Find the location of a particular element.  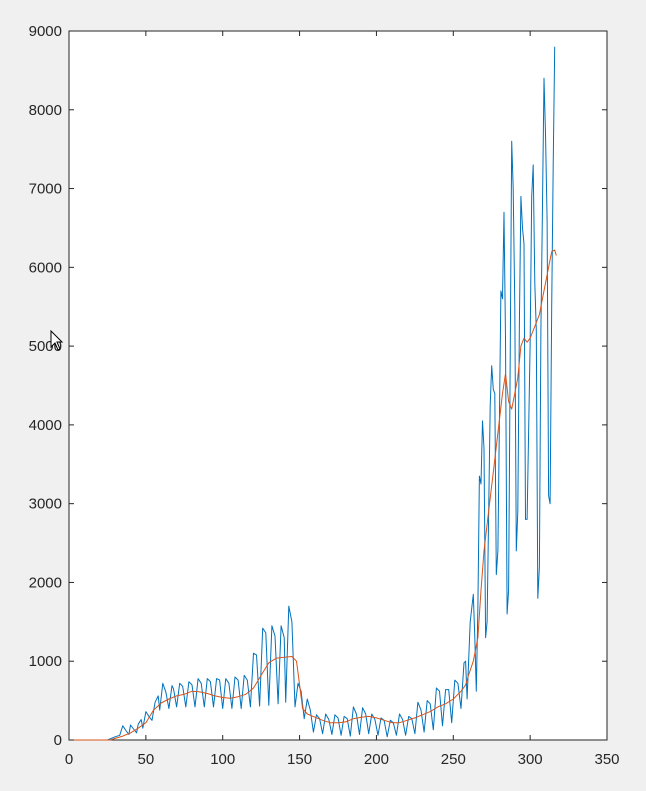

x-tick-label: 50 is located at coordinates (146, 759).